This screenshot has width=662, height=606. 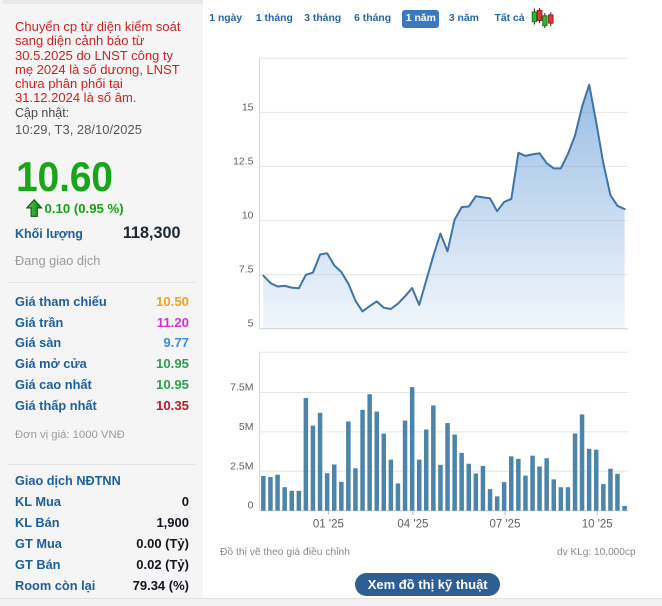 I want to click on svg-text: 07 '25, so click(x=505, y=525).